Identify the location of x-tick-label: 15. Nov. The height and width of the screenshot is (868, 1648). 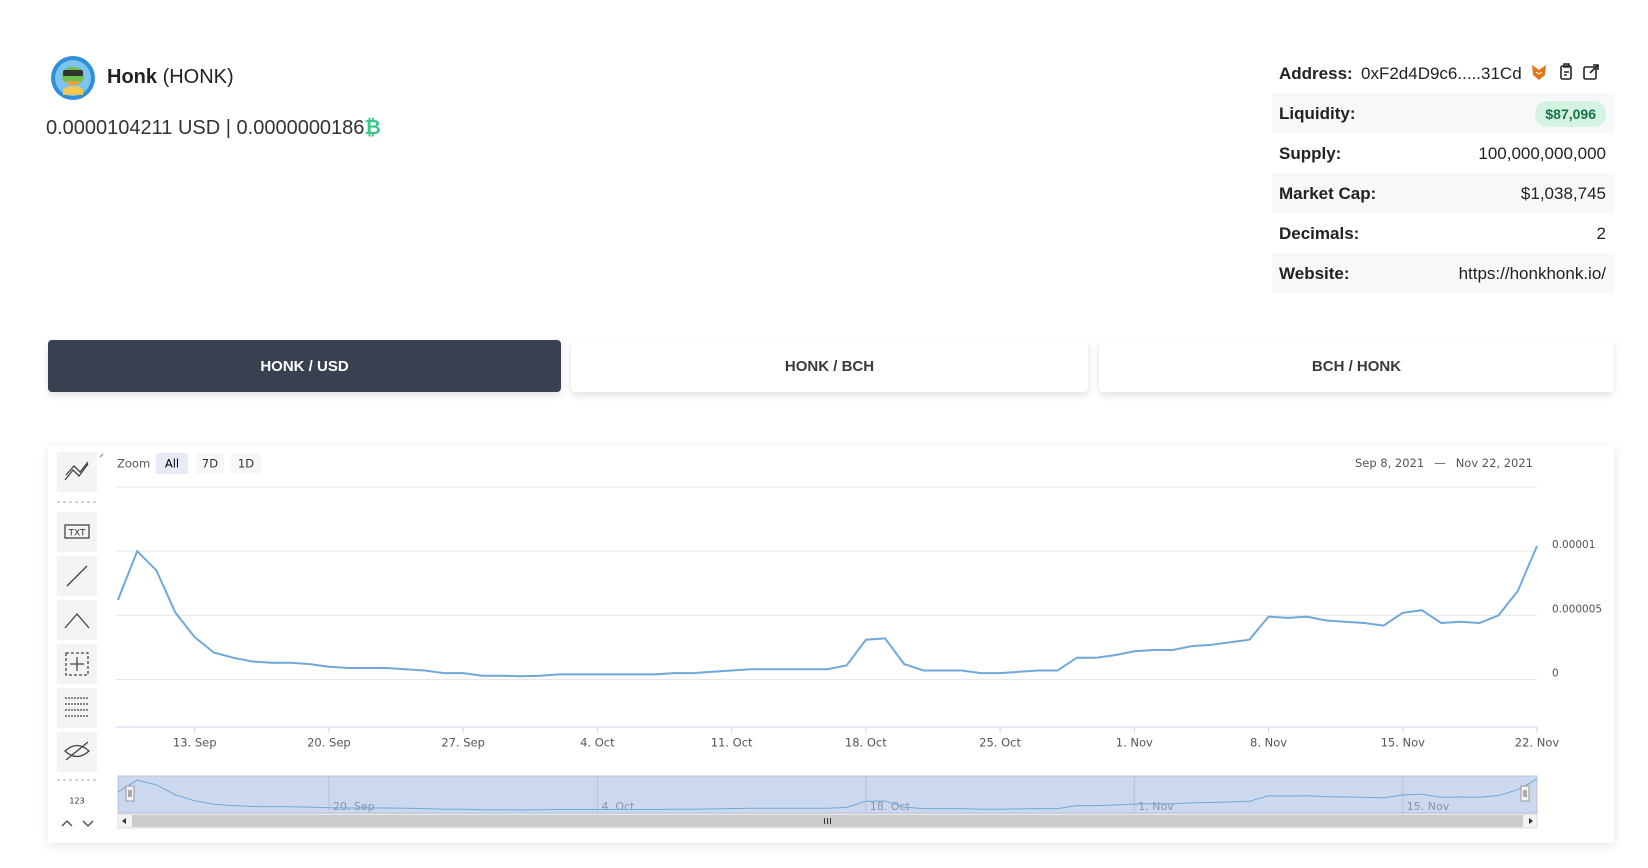
(1403, 743).